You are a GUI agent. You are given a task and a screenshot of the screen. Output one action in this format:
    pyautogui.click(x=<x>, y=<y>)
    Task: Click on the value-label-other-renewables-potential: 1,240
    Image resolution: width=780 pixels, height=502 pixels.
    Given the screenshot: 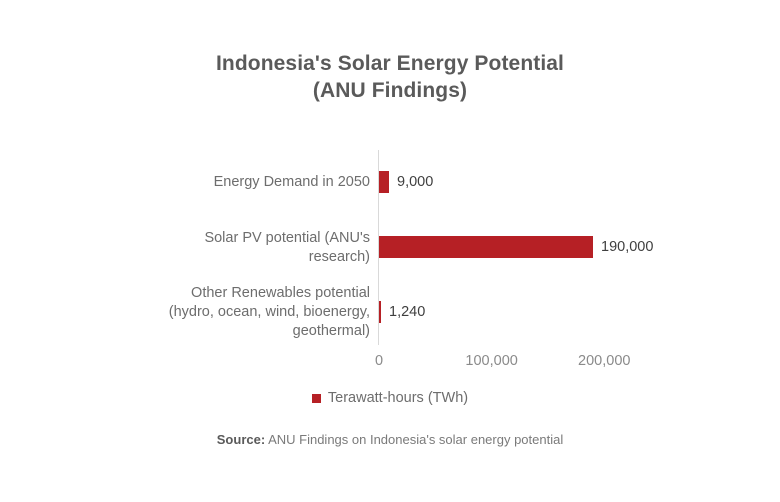 What is the action you would take?
    pyautogui.click(x=407, y=312)
    